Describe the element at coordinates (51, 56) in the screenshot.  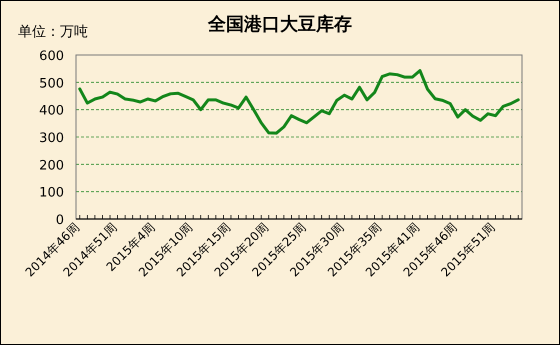
I see `y-tick-label: 600` at that location.